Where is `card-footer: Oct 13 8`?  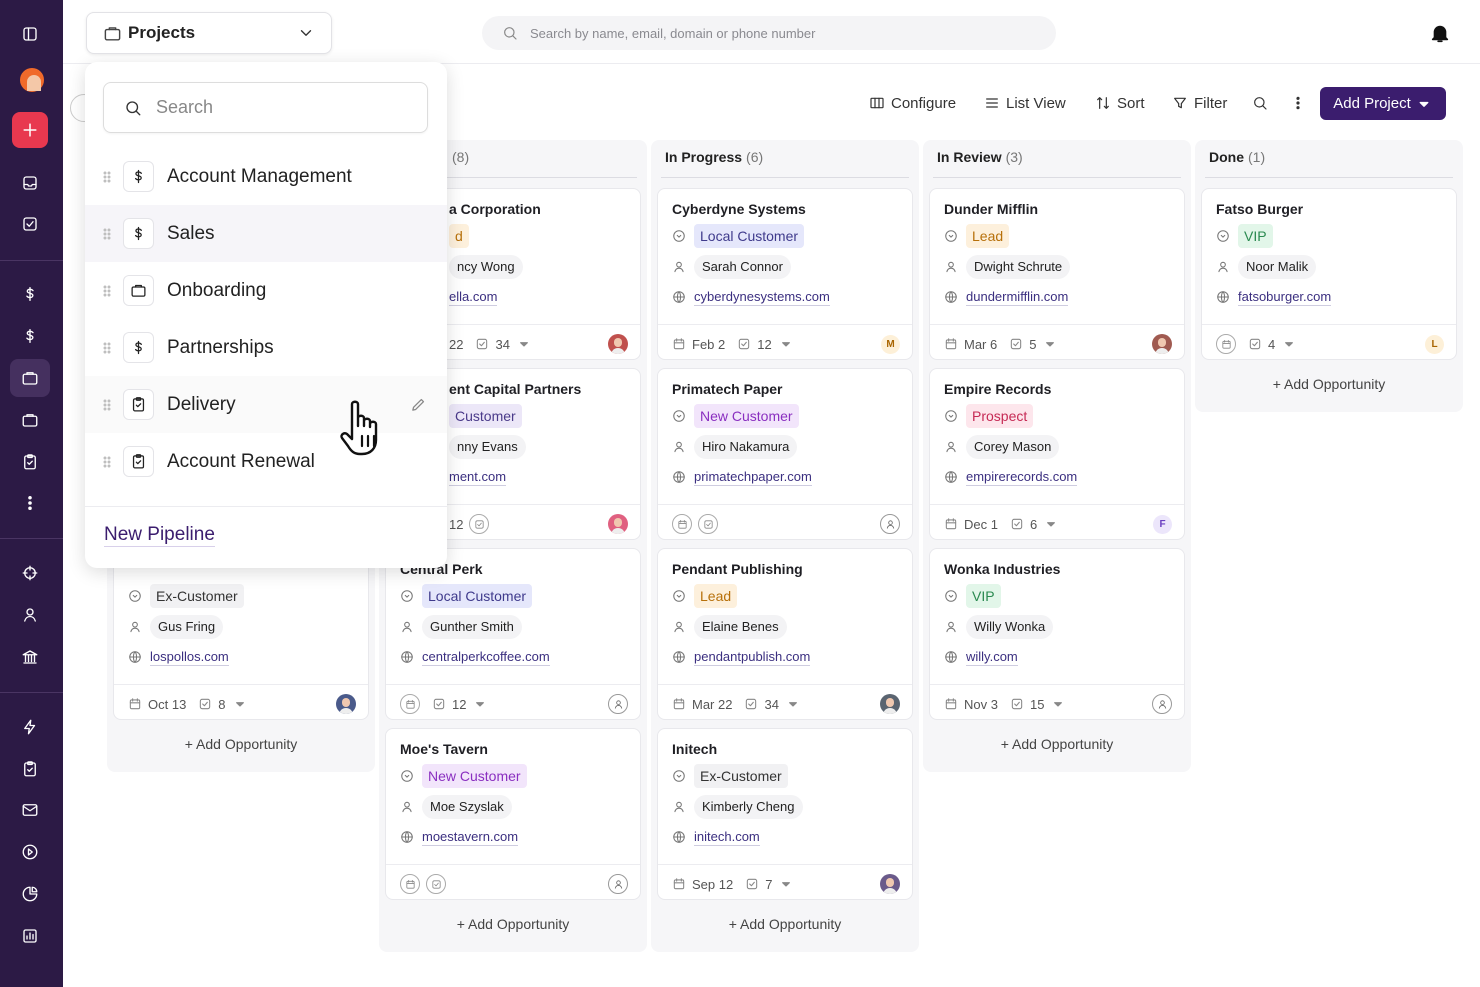
card-footer: Oct 13 8 is located at coordinates (188, 704).